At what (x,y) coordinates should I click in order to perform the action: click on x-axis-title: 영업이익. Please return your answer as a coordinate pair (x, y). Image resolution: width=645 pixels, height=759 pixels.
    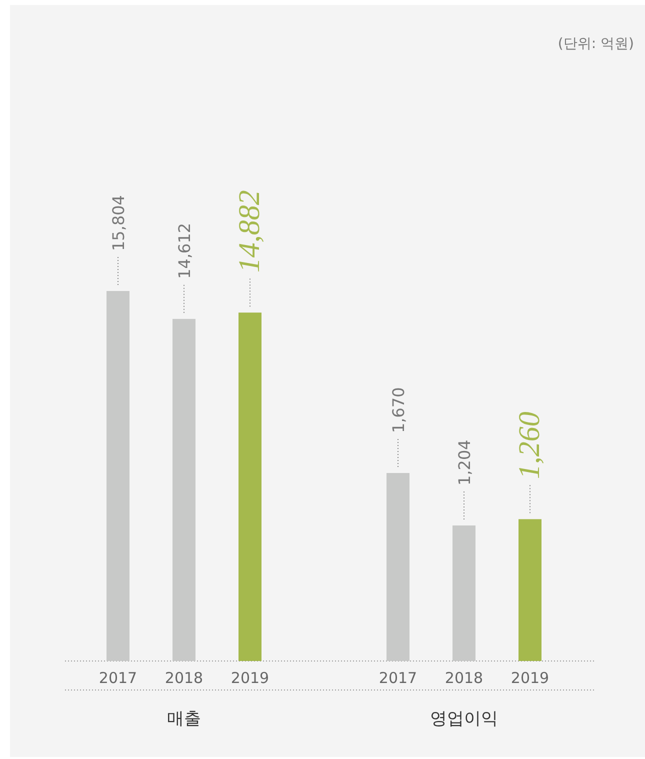
    Looking at the image, I should click on (464, 719).